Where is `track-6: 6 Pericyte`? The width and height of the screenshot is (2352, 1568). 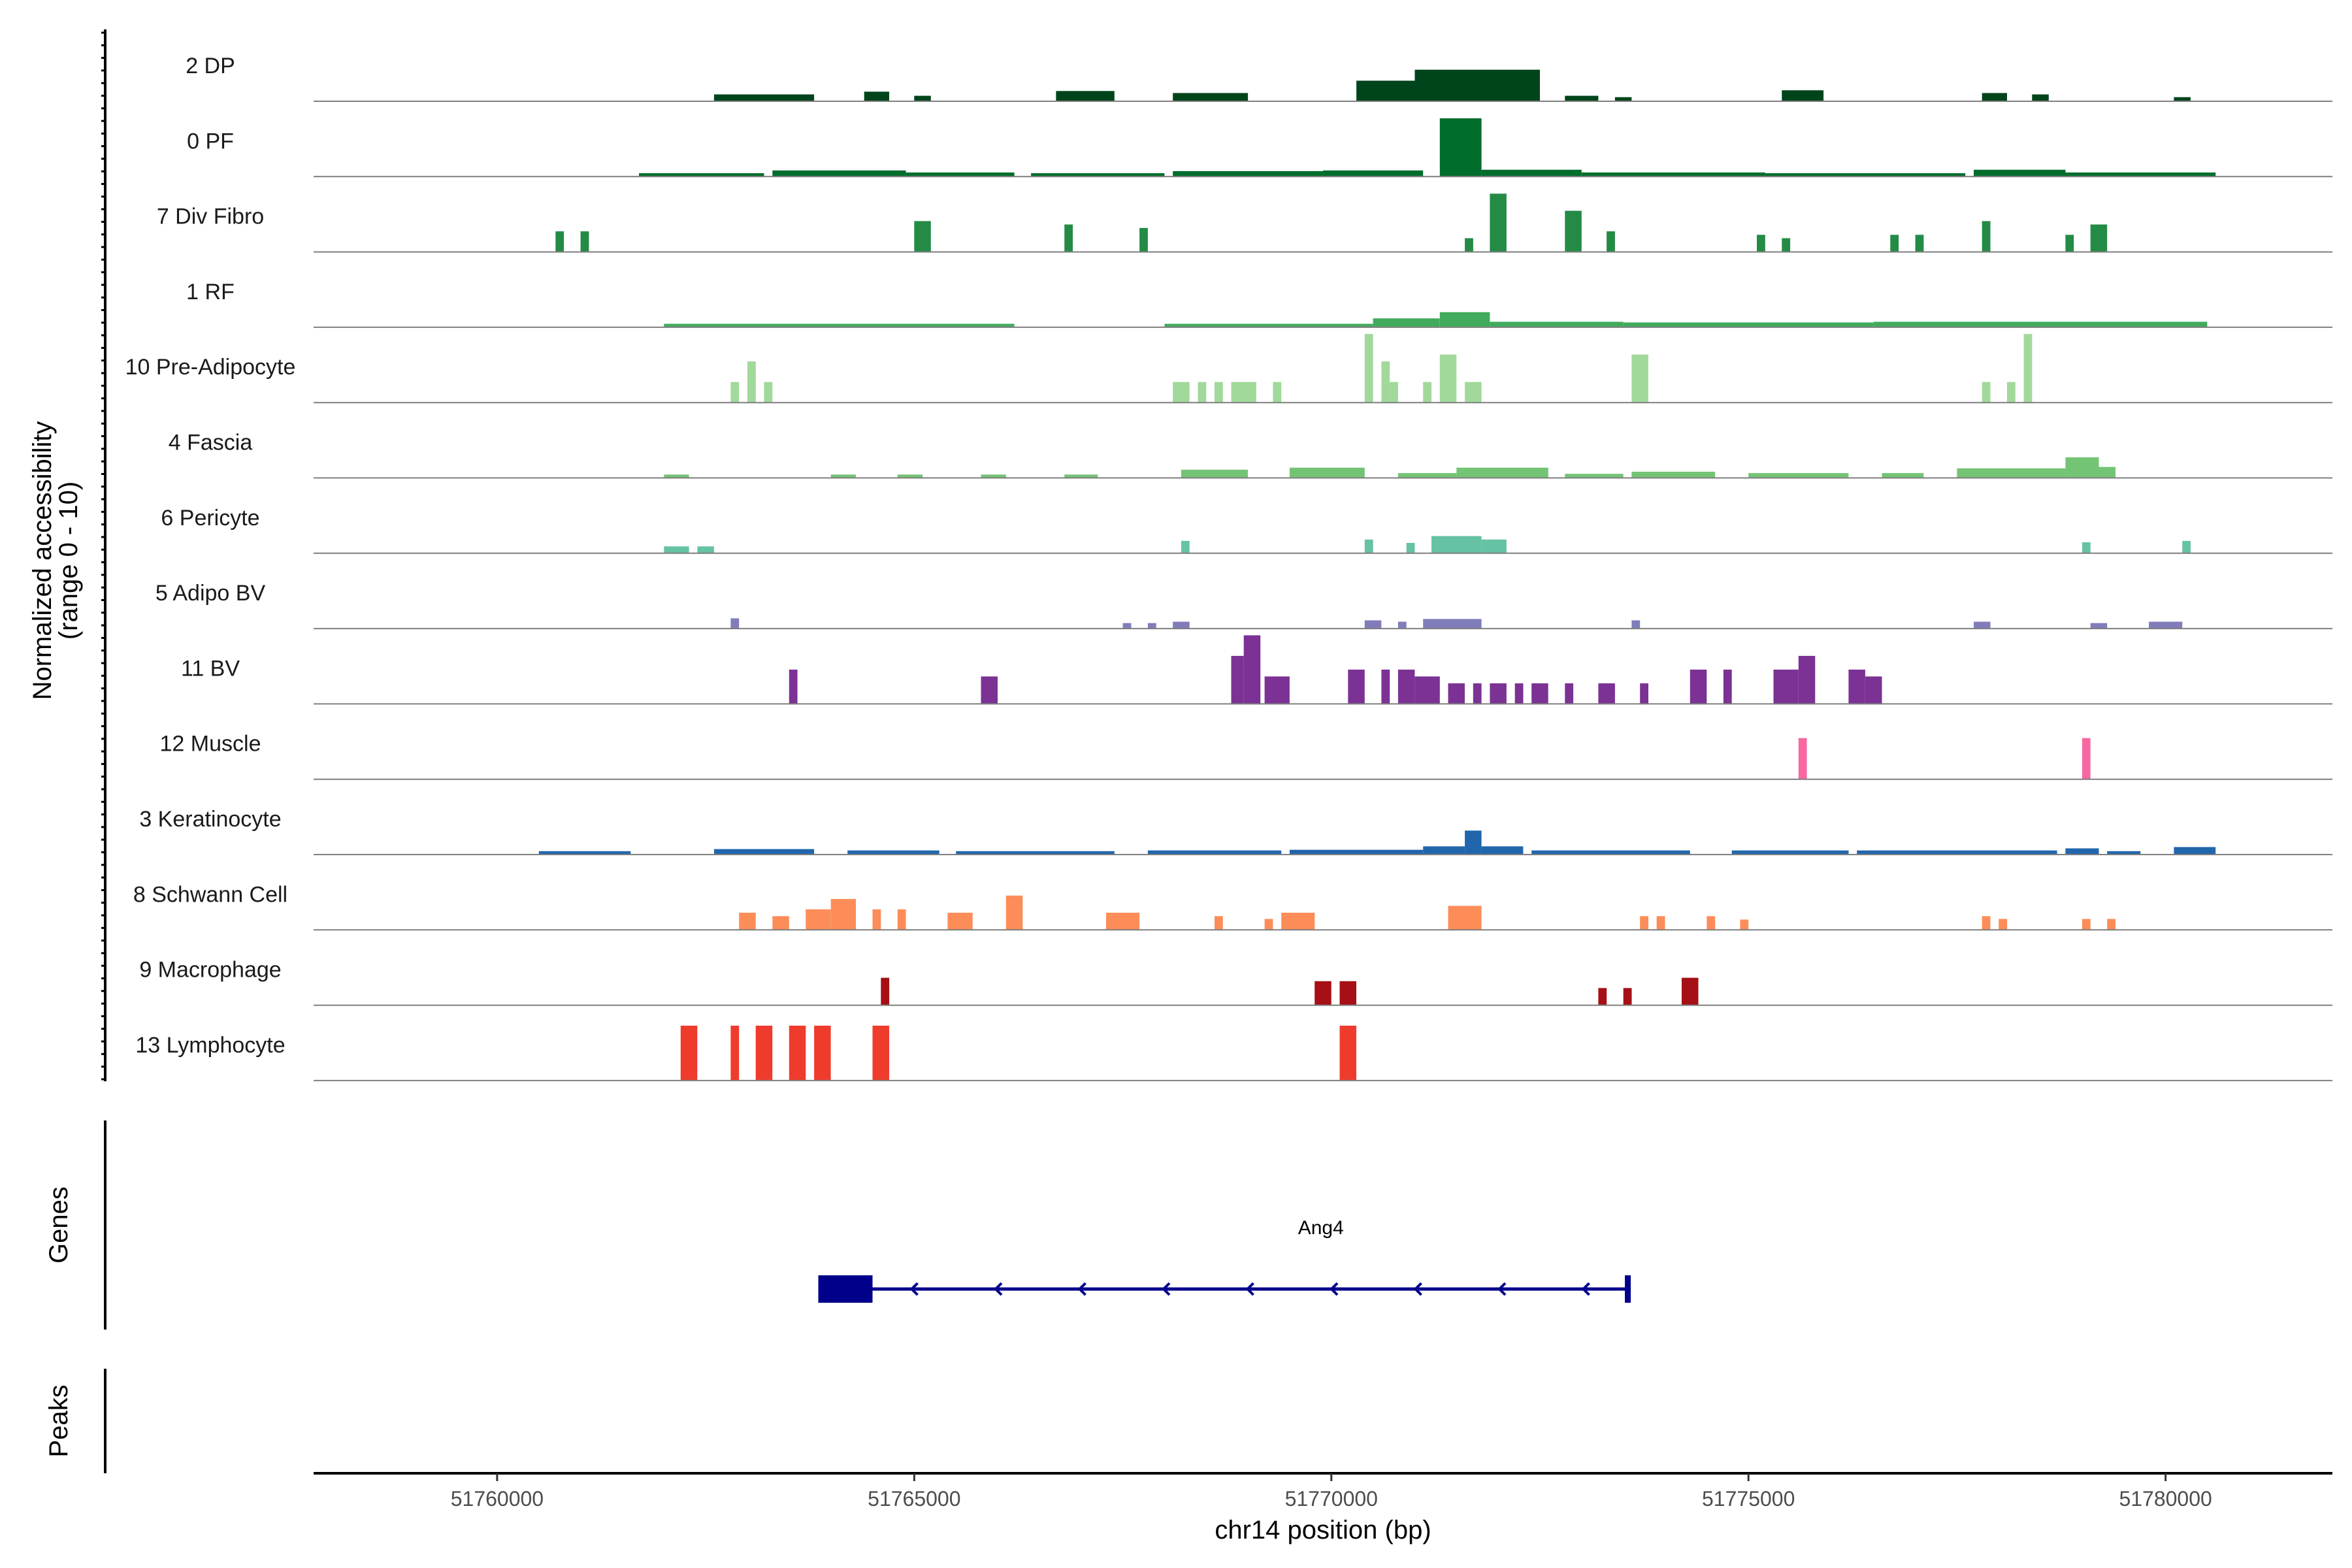
track-6: 6 Pericyte is located at coordinates (1246, 530).